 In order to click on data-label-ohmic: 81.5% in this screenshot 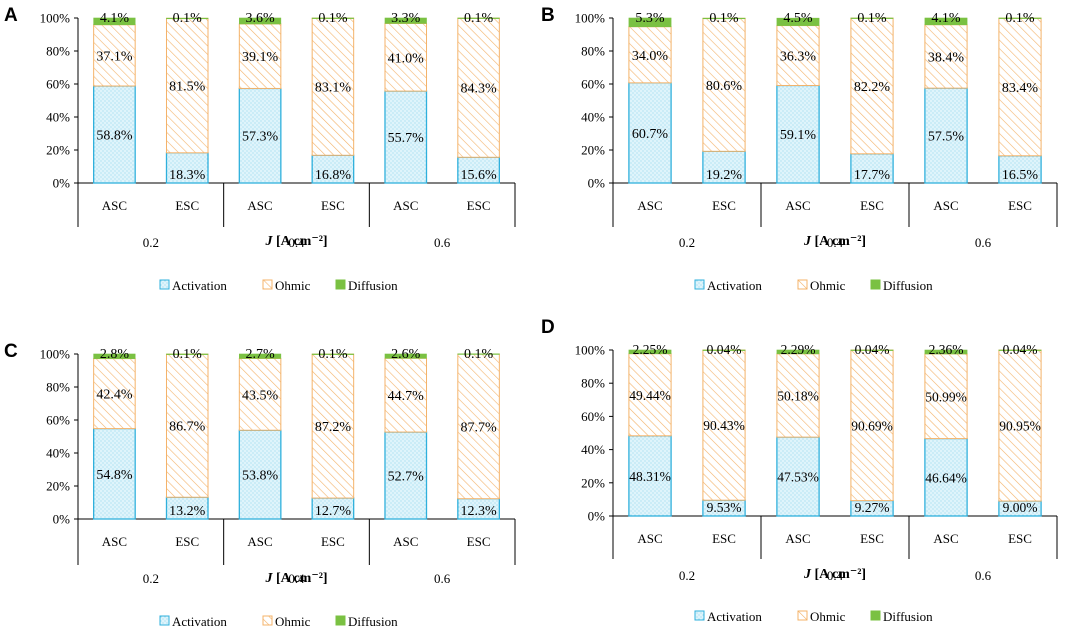, I will do `click(187, 87)`.